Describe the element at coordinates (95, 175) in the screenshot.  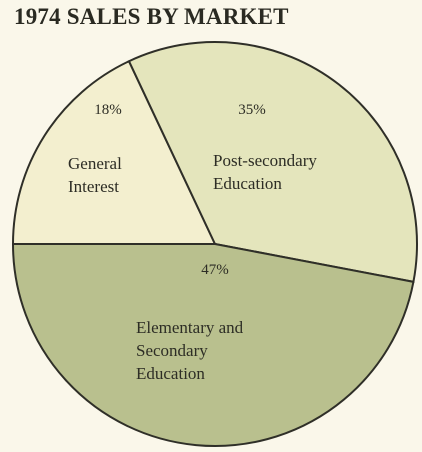
I see `category-label: General Interest` at that location.